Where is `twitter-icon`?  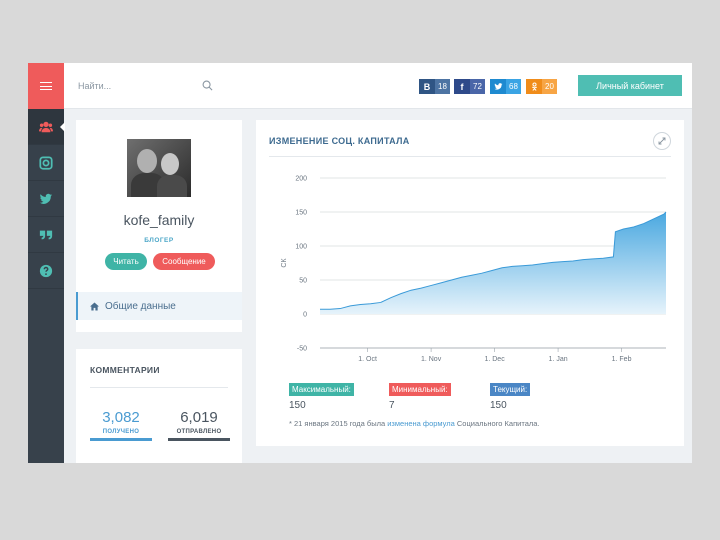 twitter-icon is located at coordinates (46, 198).